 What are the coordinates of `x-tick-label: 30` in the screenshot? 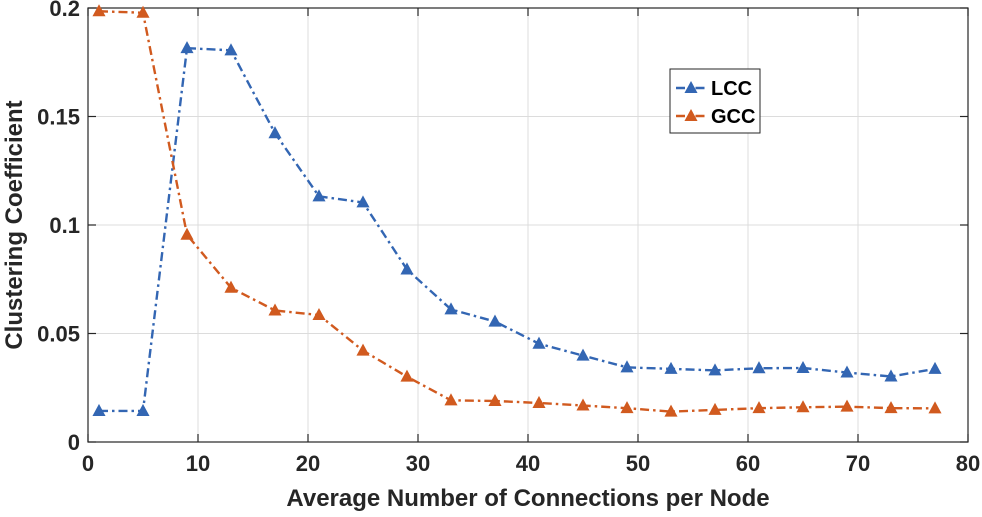 It's located at (418, 463).